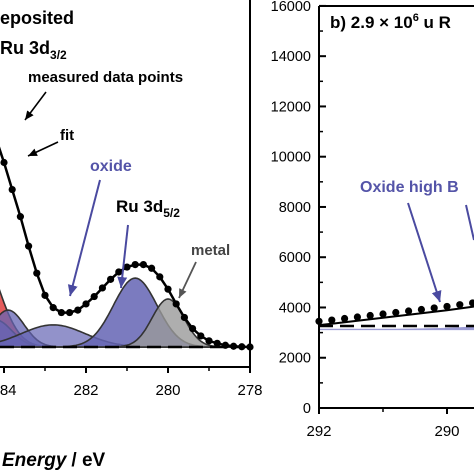 The width and height of the screenshot is (474, 474). What do you see at coordinates (383, 424) in the screenshot?
I see `right-x-ticks: 292290288` at bounding box center [383, 424].